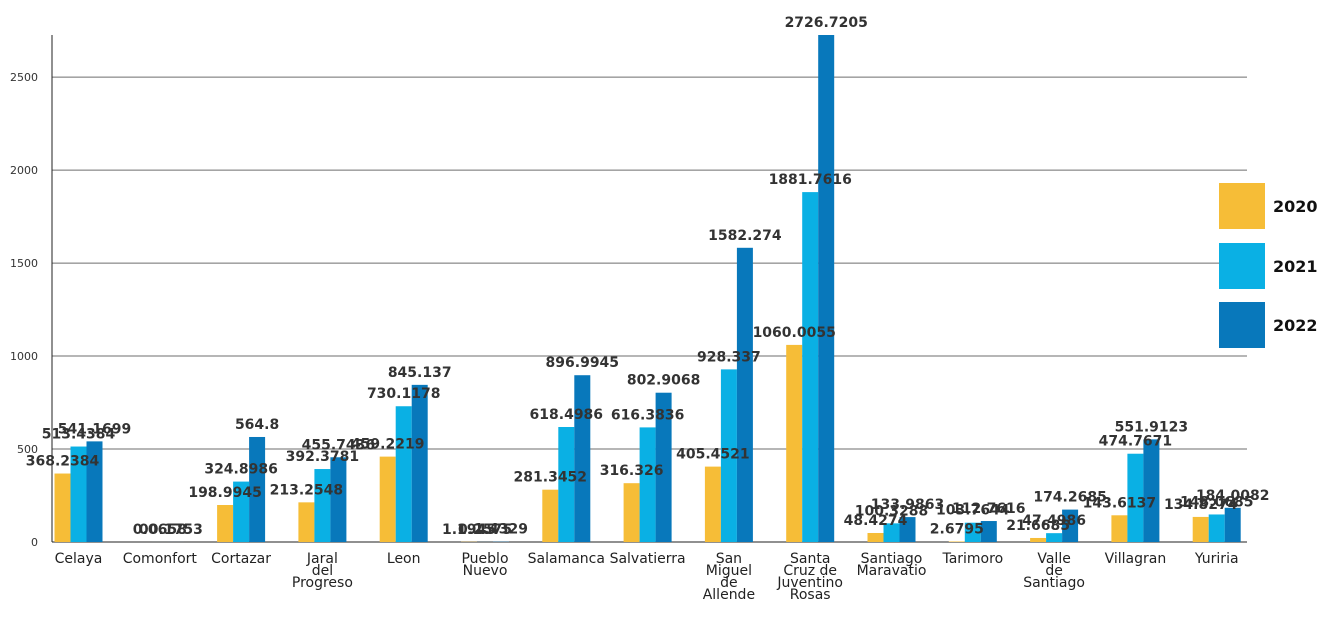 The width and height of the screenshot is (1335, 624). I want to click on data-label-2020: 316.326, so click(632, 471).